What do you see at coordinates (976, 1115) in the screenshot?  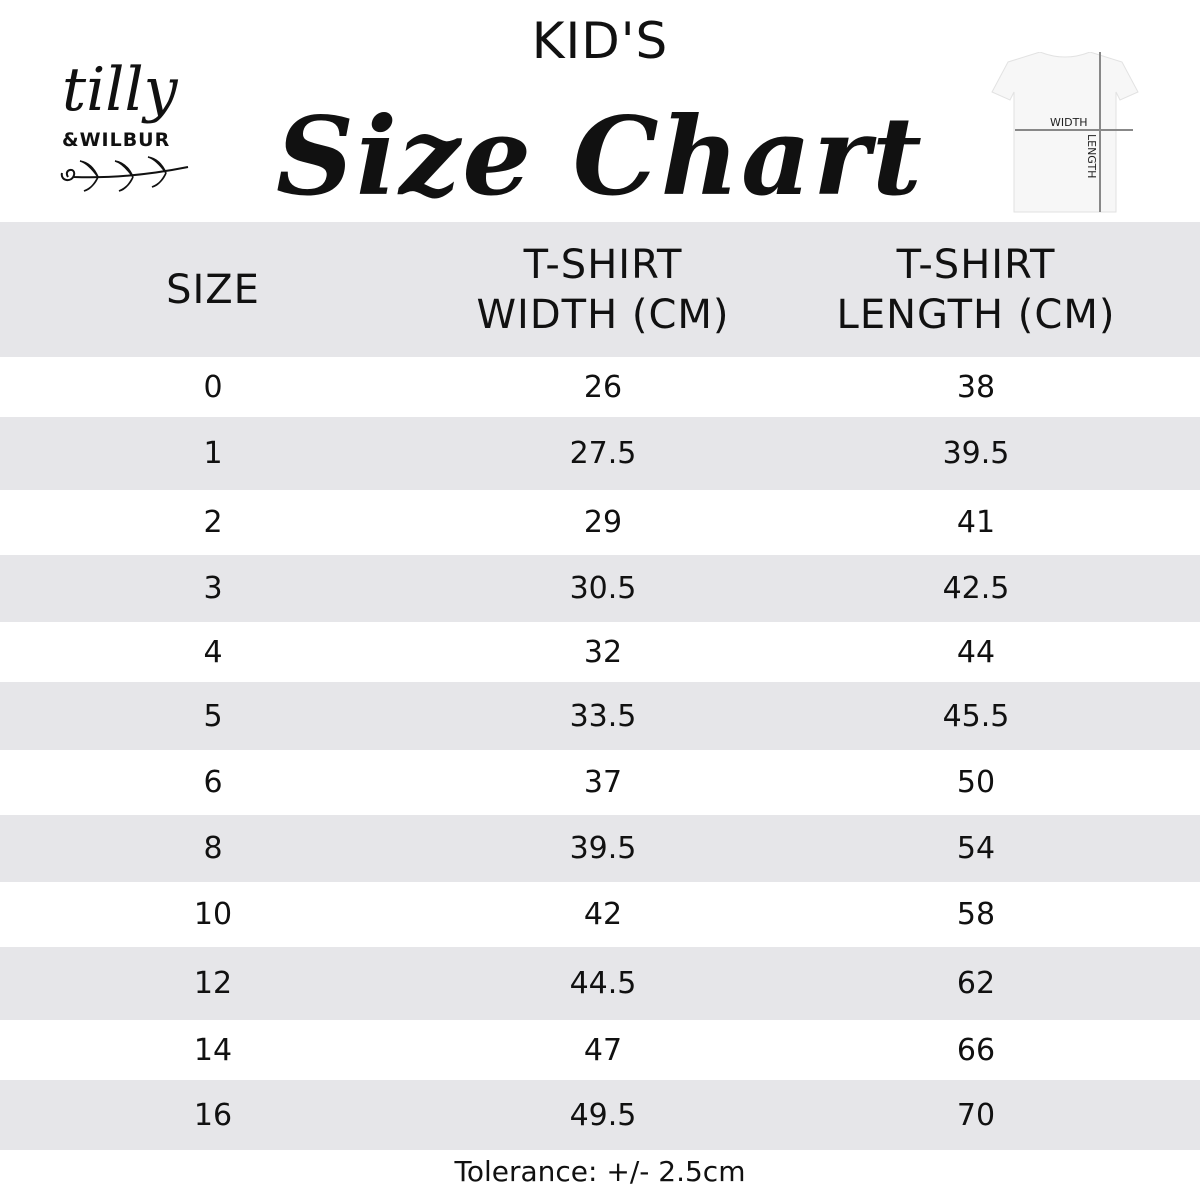 I see `length-cell: 70` at bounding box center [976, 1115].